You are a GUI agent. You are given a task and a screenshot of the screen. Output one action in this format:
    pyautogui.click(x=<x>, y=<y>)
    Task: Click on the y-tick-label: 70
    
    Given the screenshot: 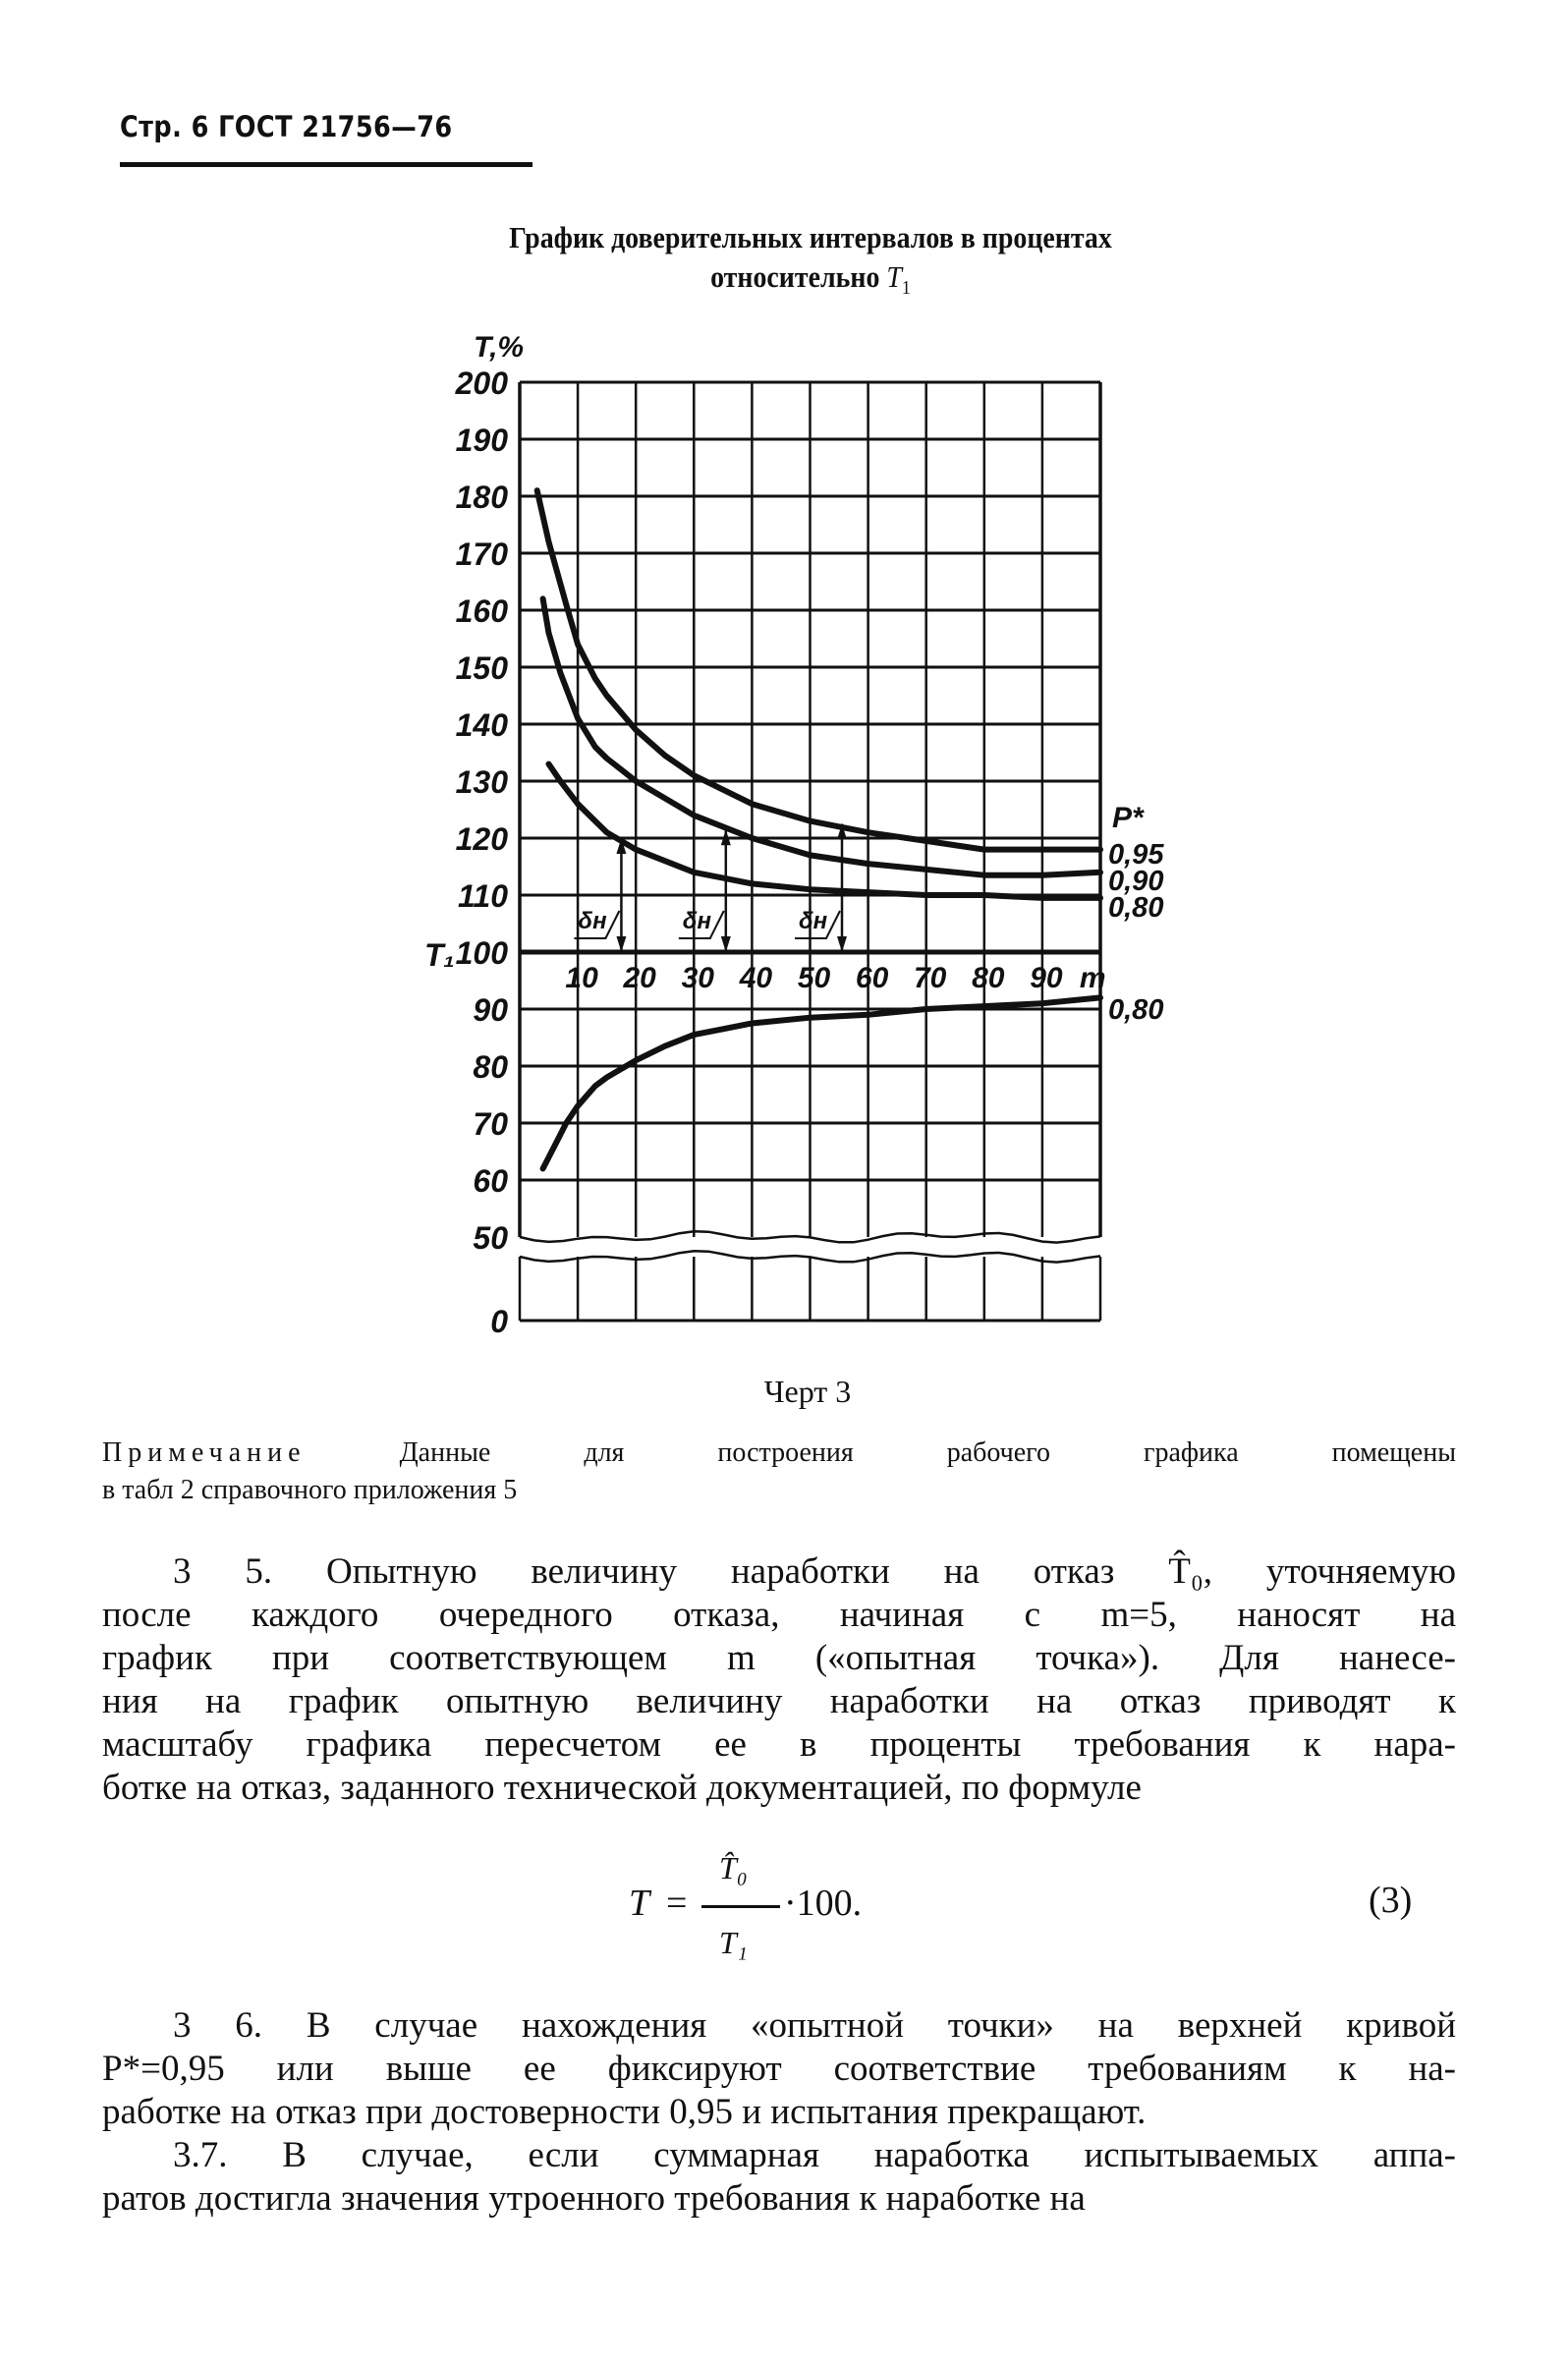 What is the action you would take?
    pyautogui.click(x=490, y=1124)
    